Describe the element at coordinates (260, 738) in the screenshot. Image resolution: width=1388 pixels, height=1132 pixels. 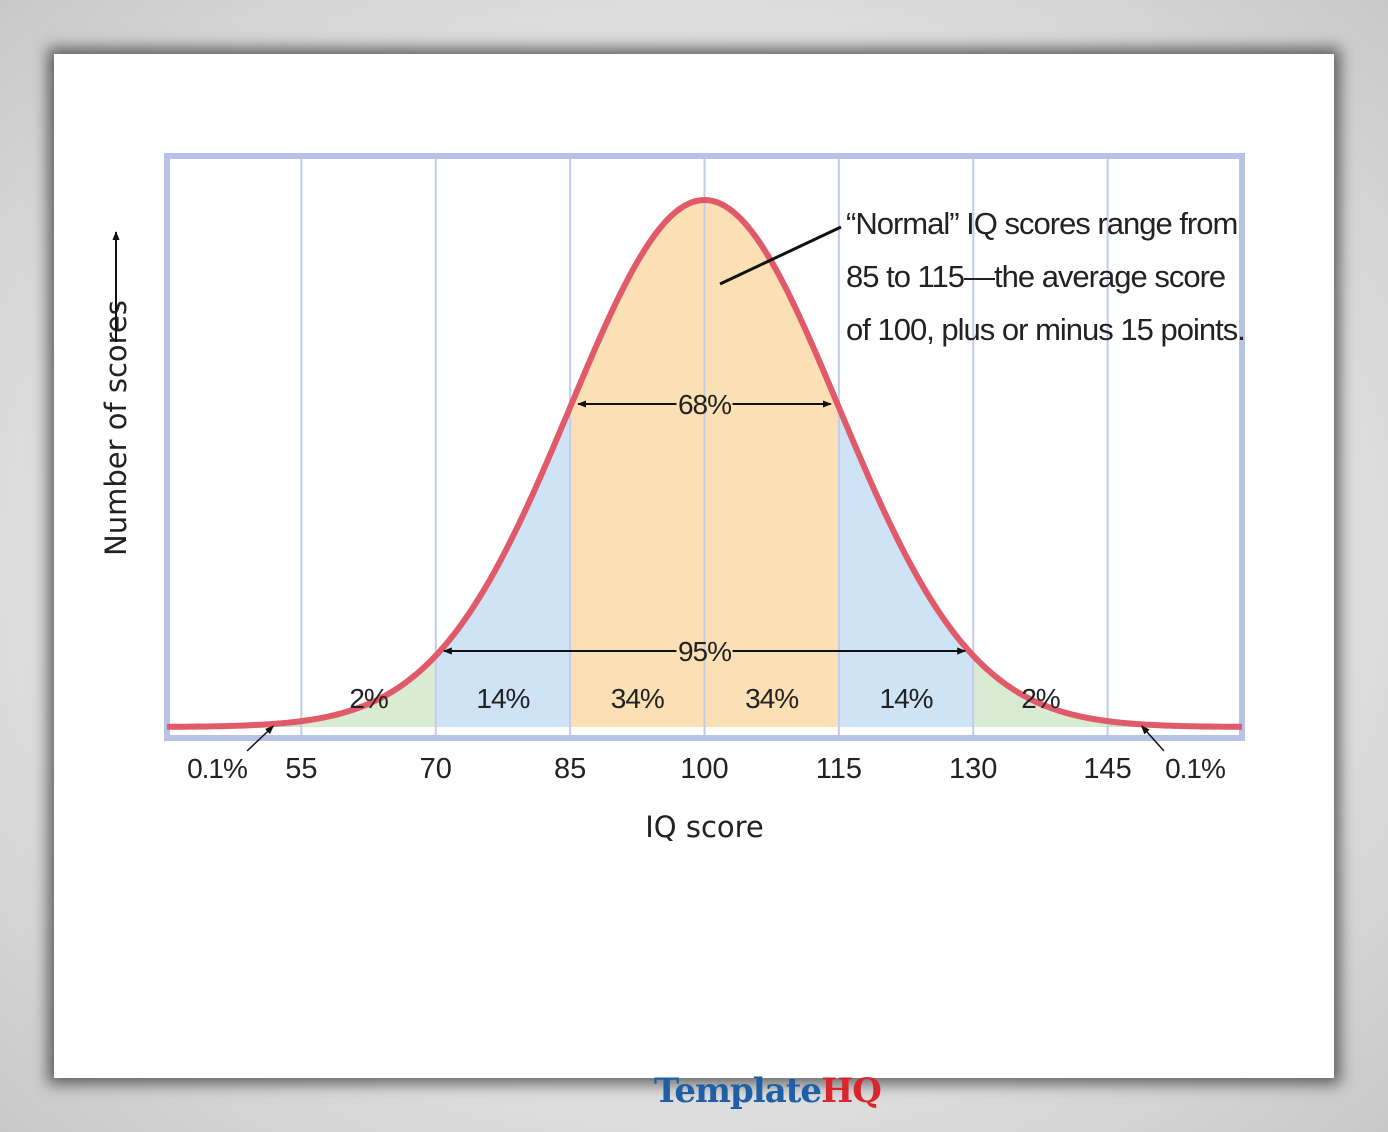
I see `tail-pointer-left` at that location.